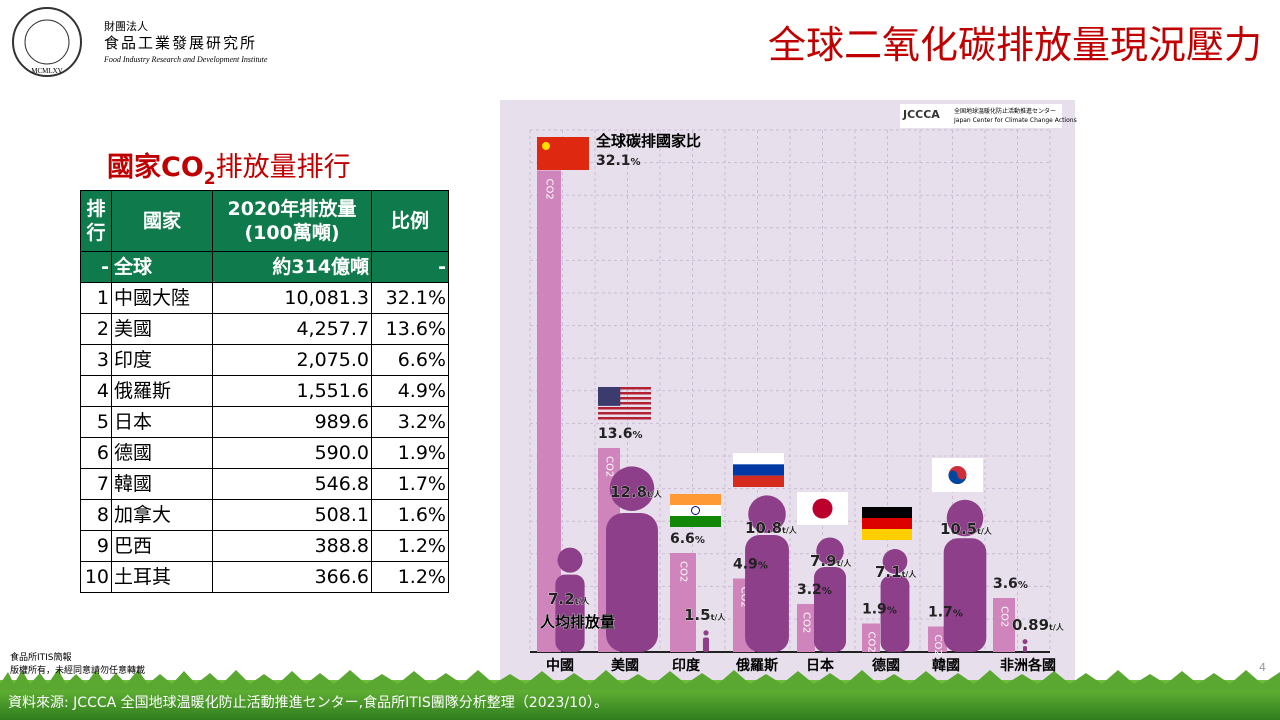  Describe the element at coordinates (180, 43) in the screenshot. I see `org-name: 食品工業發展研究所` at that location.